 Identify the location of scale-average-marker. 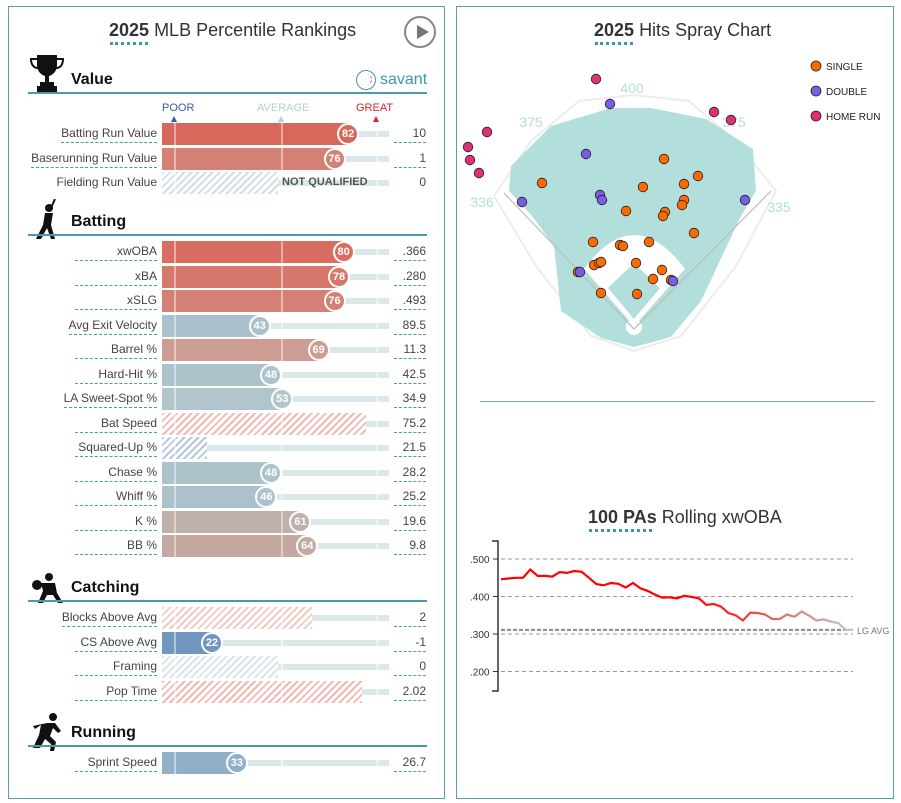
(281, 119).